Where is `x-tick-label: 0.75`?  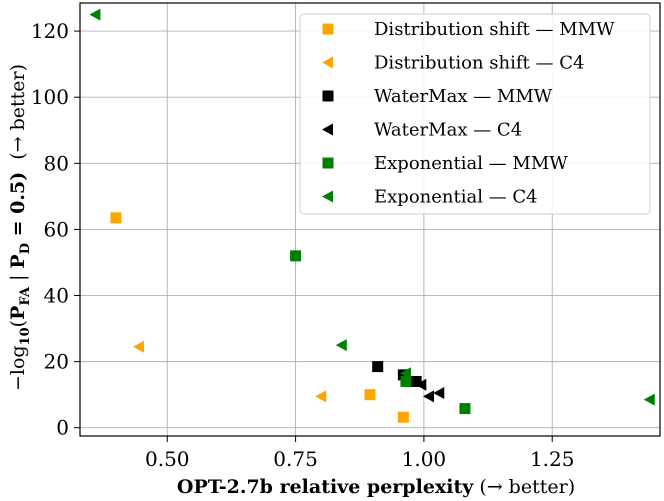 x-tick-label: 0.75 is located at coordinates (295, 459).